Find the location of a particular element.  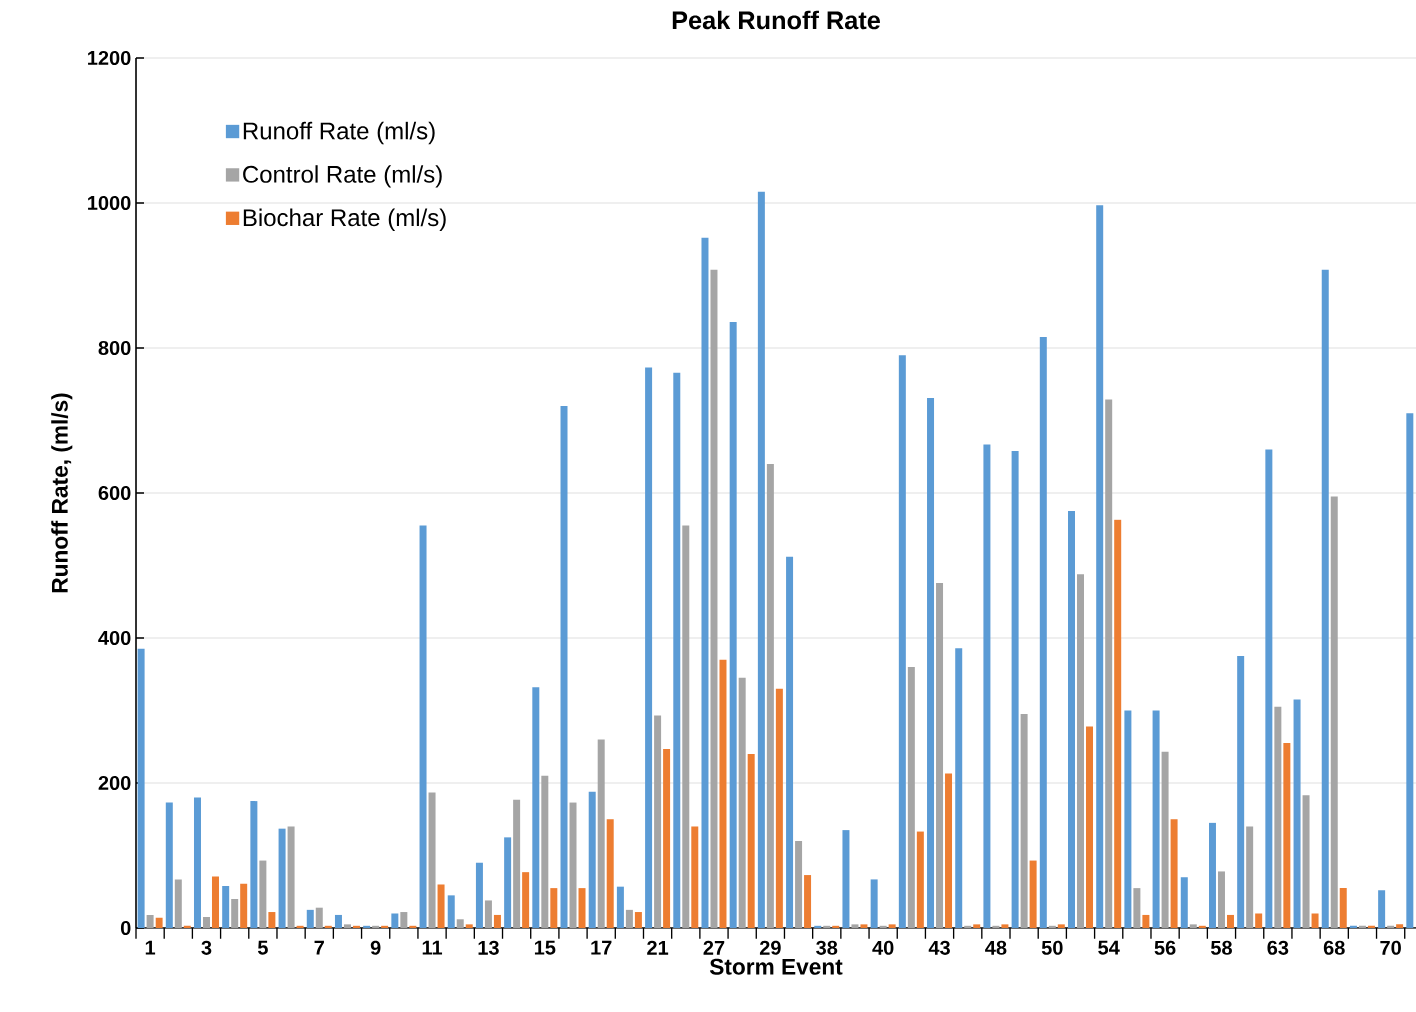

x-tick-label: 7 is located at coordinates (319, 947).